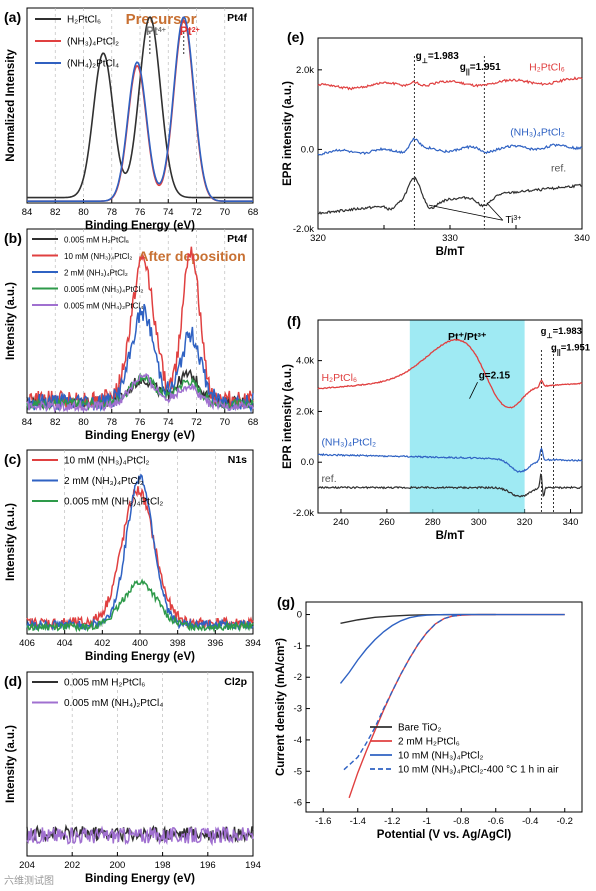 This screenshot has height=891, width=596. Describe the element at coordinates (450, 238) in the screenshot. I see `x-tick-label: 330` at that location.